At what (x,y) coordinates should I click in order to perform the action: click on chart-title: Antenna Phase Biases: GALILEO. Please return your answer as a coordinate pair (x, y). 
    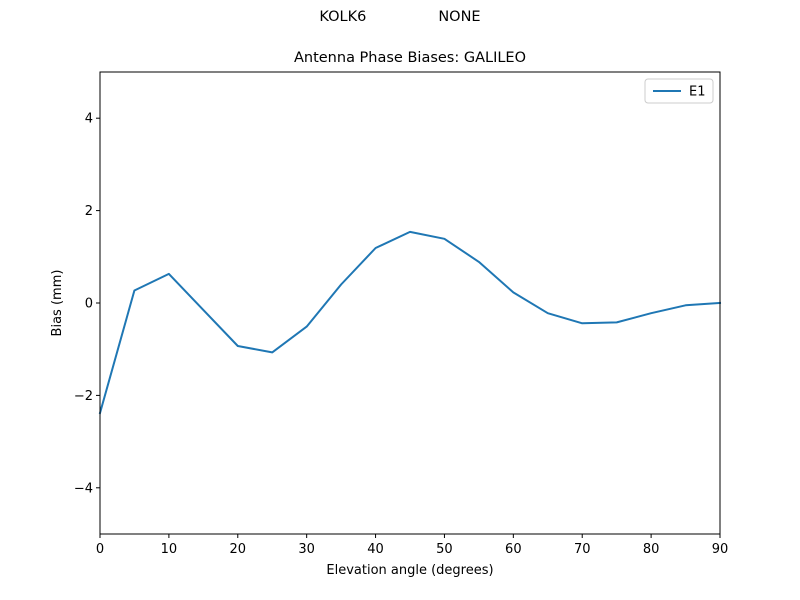
    Looking at the image, I should click on (410, 58).